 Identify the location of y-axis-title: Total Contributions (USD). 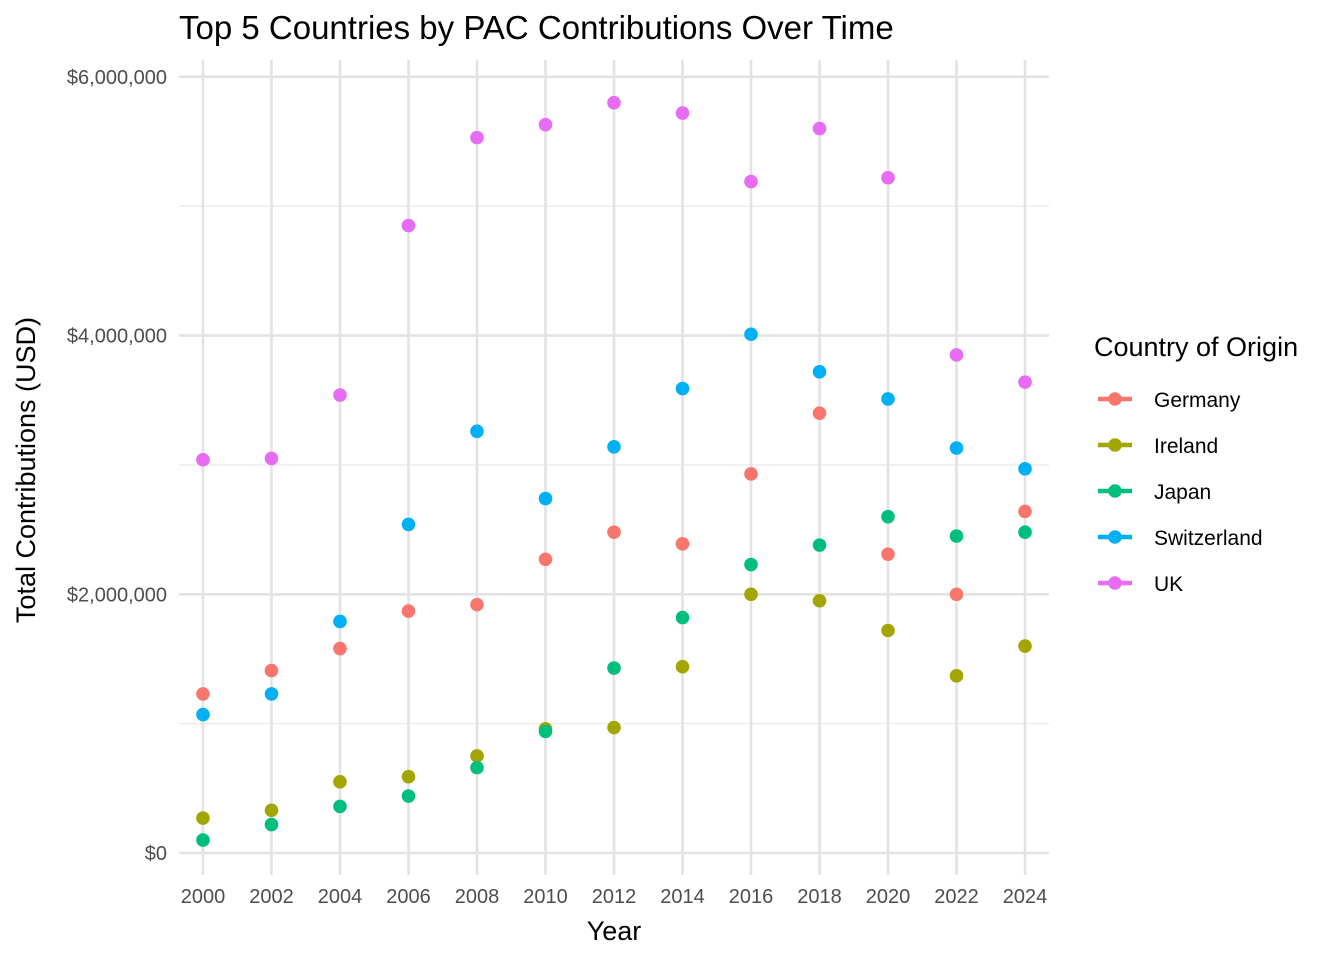
(26, 470).